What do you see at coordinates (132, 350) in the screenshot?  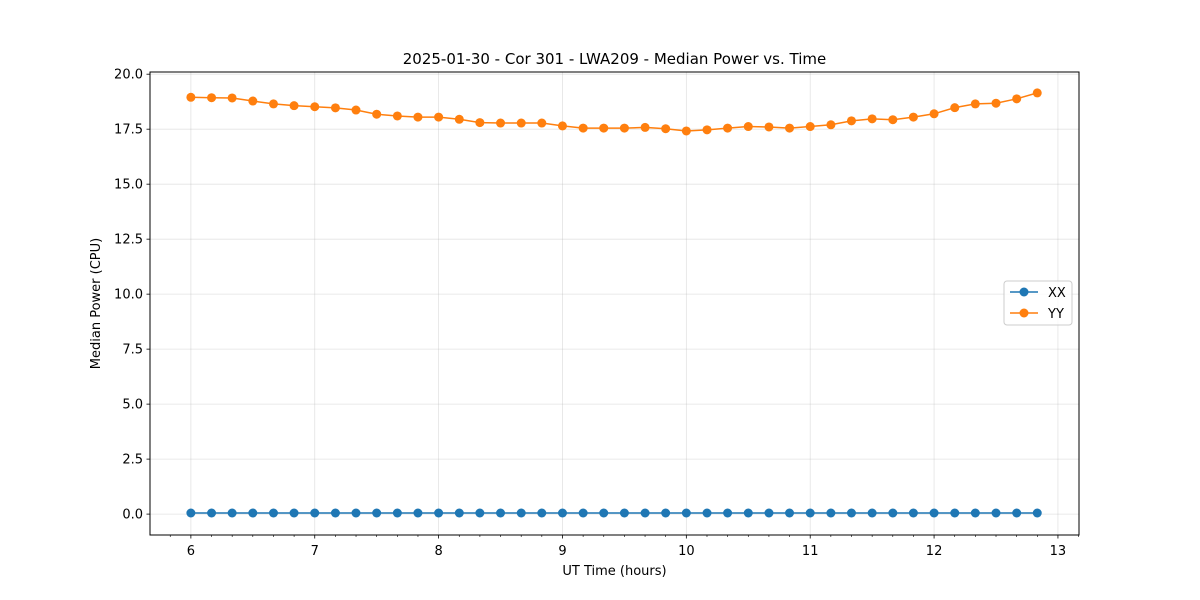 I see `y-tick-label: 7.5` at bounding box center [132, 350].